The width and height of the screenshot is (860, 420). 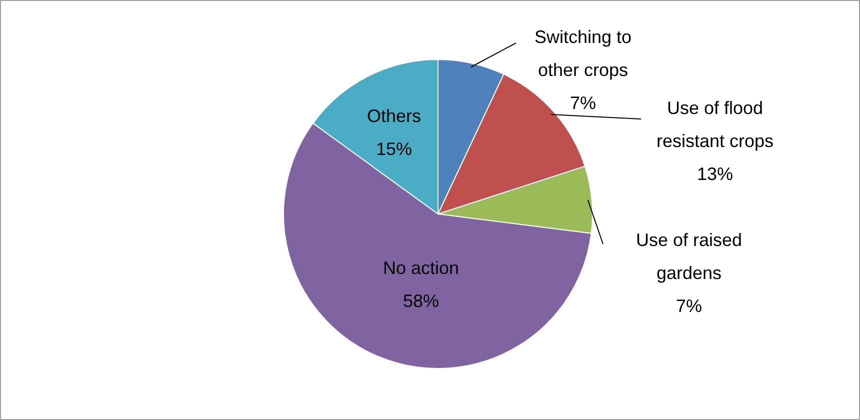 I want to click on slice-label: Others, so click(x=394, y=116).